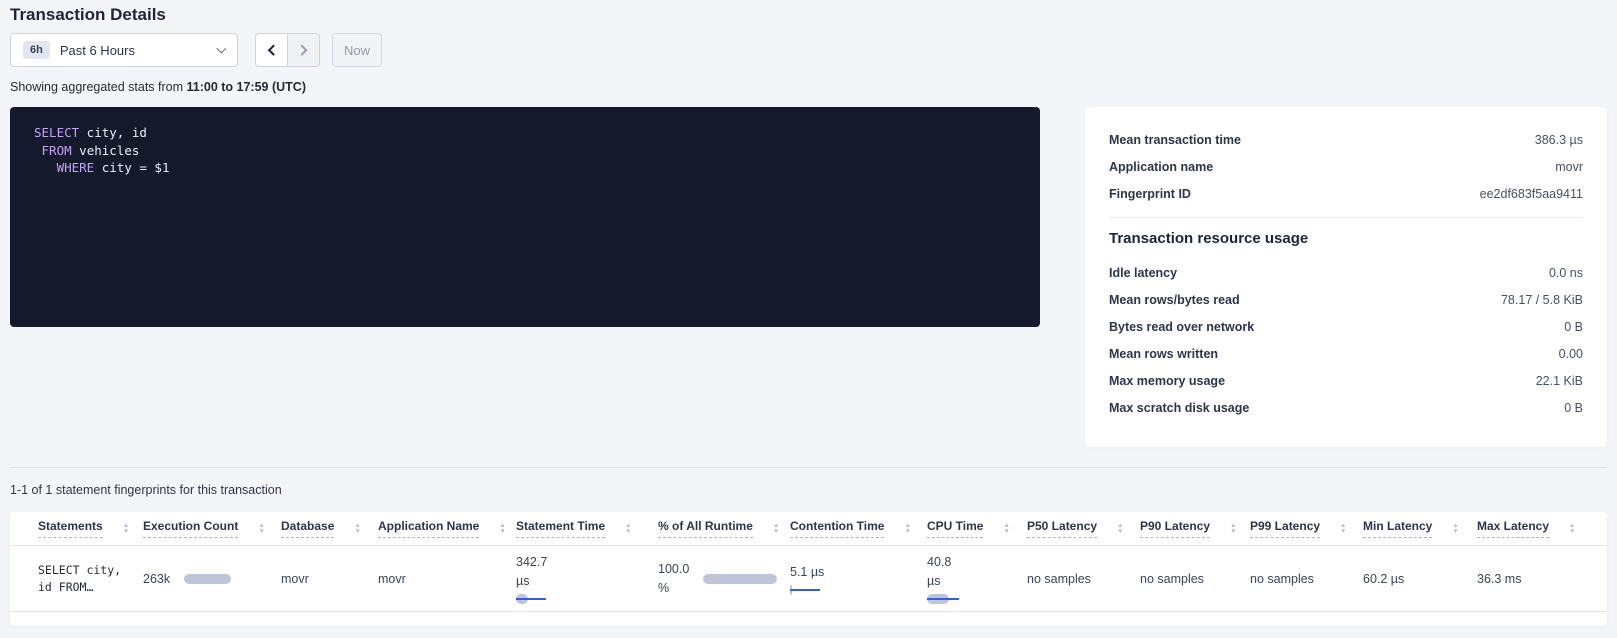  I want to click on summary-label: Bytes read over network, so click(1182, 326).